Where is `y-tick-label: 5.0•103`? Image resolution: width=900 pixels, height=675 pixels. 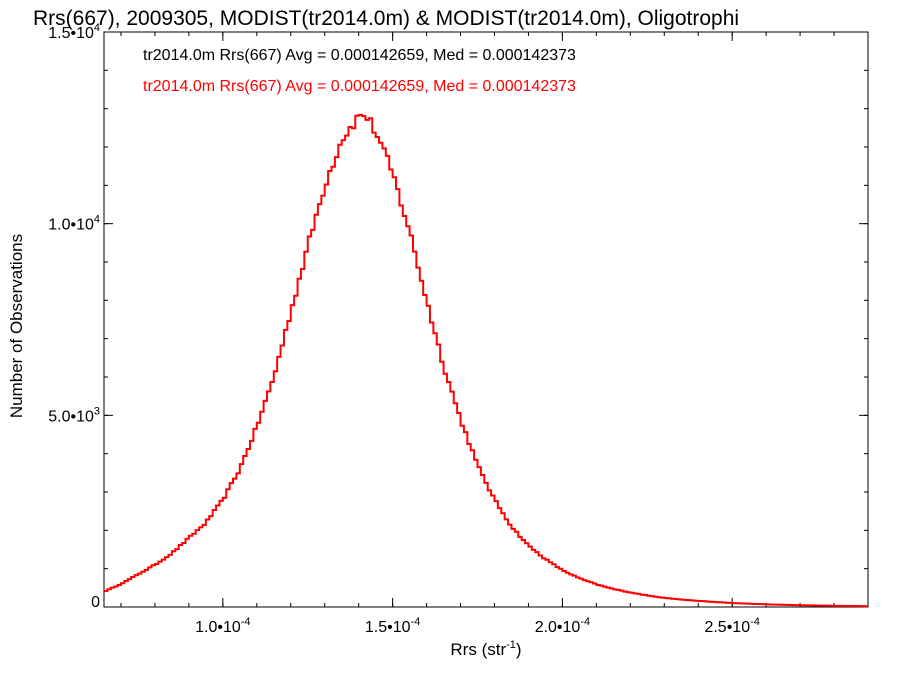 y-tick-label: 5.0•103 is located at coordinates (74, 415).